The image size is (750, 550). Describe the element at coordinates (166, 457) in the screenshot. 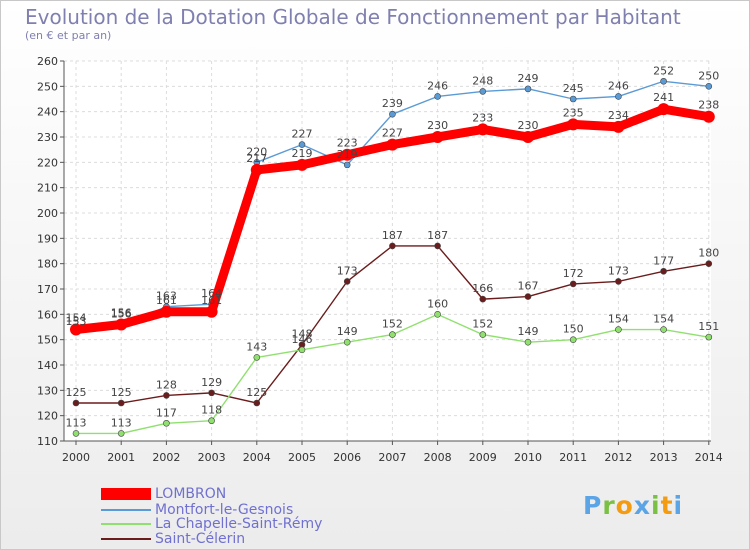

I see `x-tick-label: 2002` at that location.